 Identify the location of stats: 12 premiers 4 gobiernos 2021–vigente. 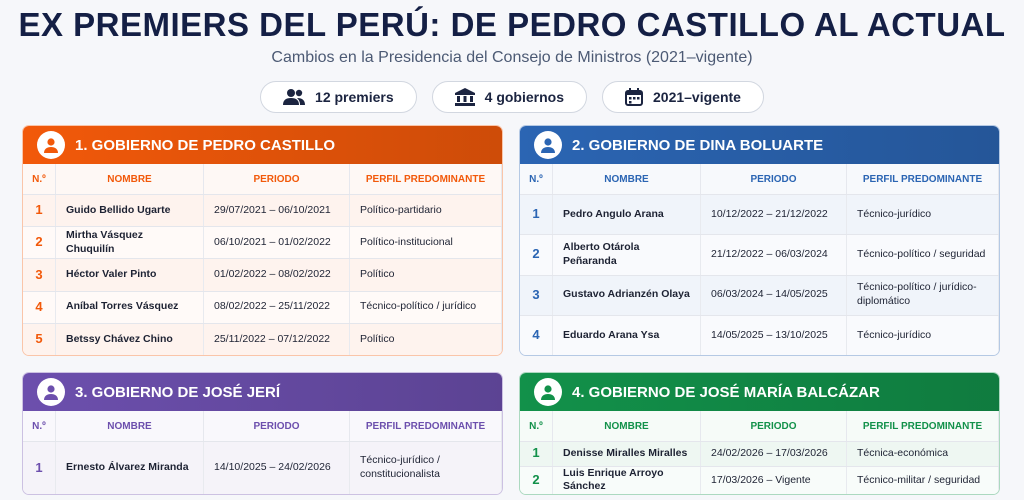
(512, 97).